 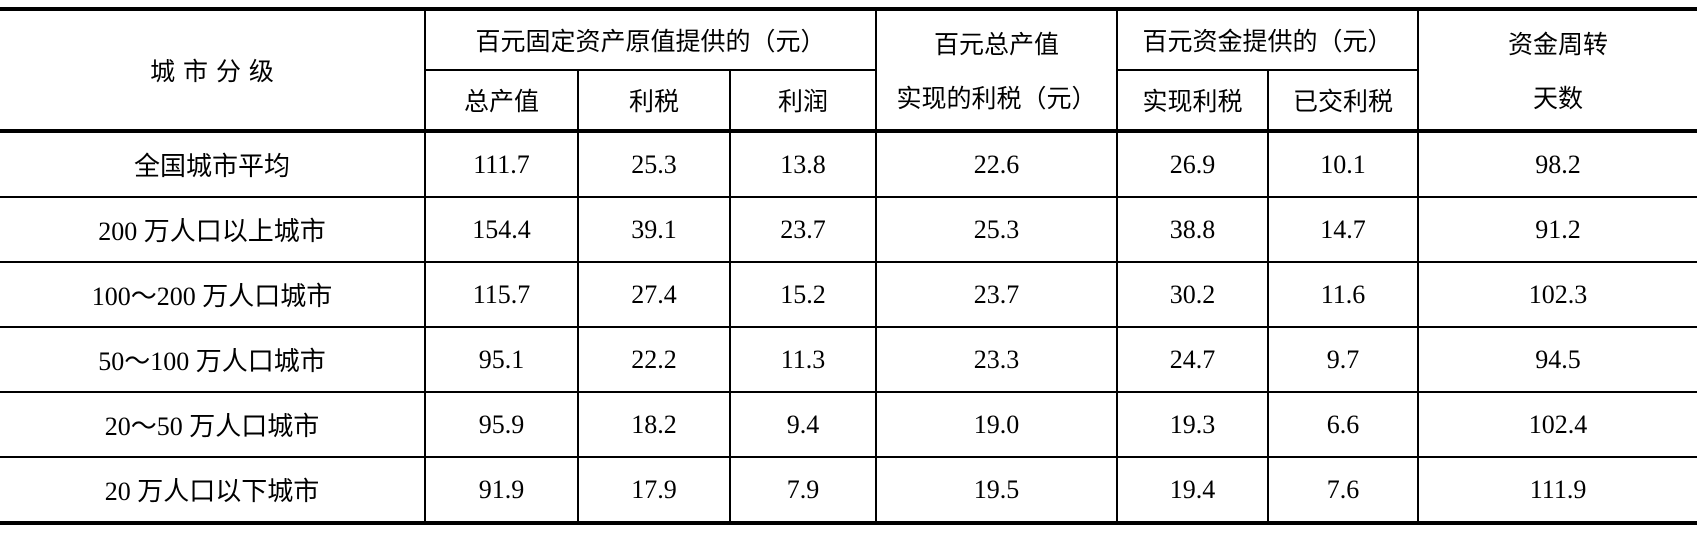 What do you see at coordinates (213, 424) in the screenshot?
I see `row-label: 20～50 万人口城市` at bounding box center [213, 424].